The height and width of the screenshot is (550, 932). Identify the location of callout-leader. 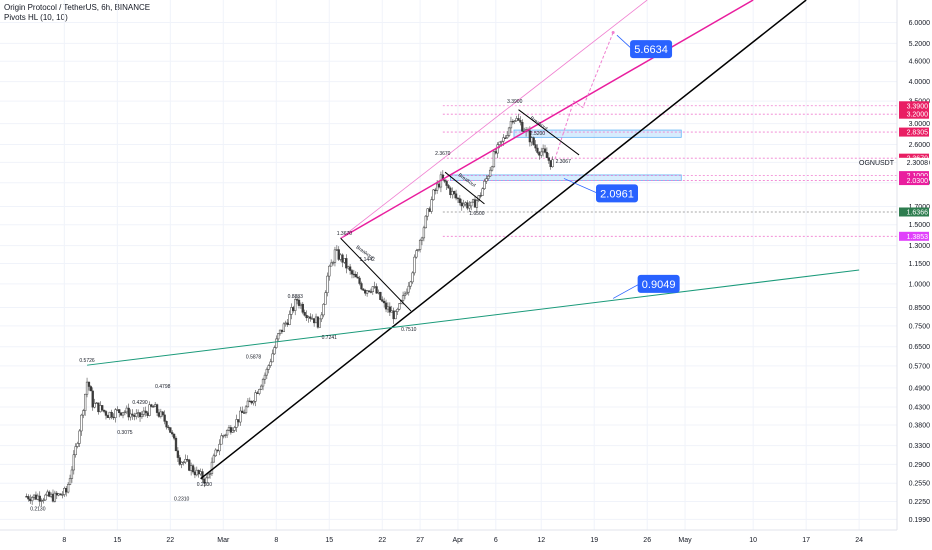
(626, 291).